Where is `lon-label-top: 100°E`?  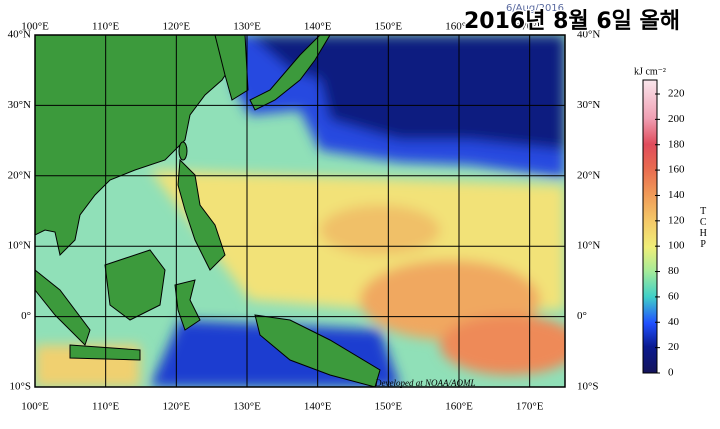
lon-label-top: 100°E is located at coordinates (35, 27).